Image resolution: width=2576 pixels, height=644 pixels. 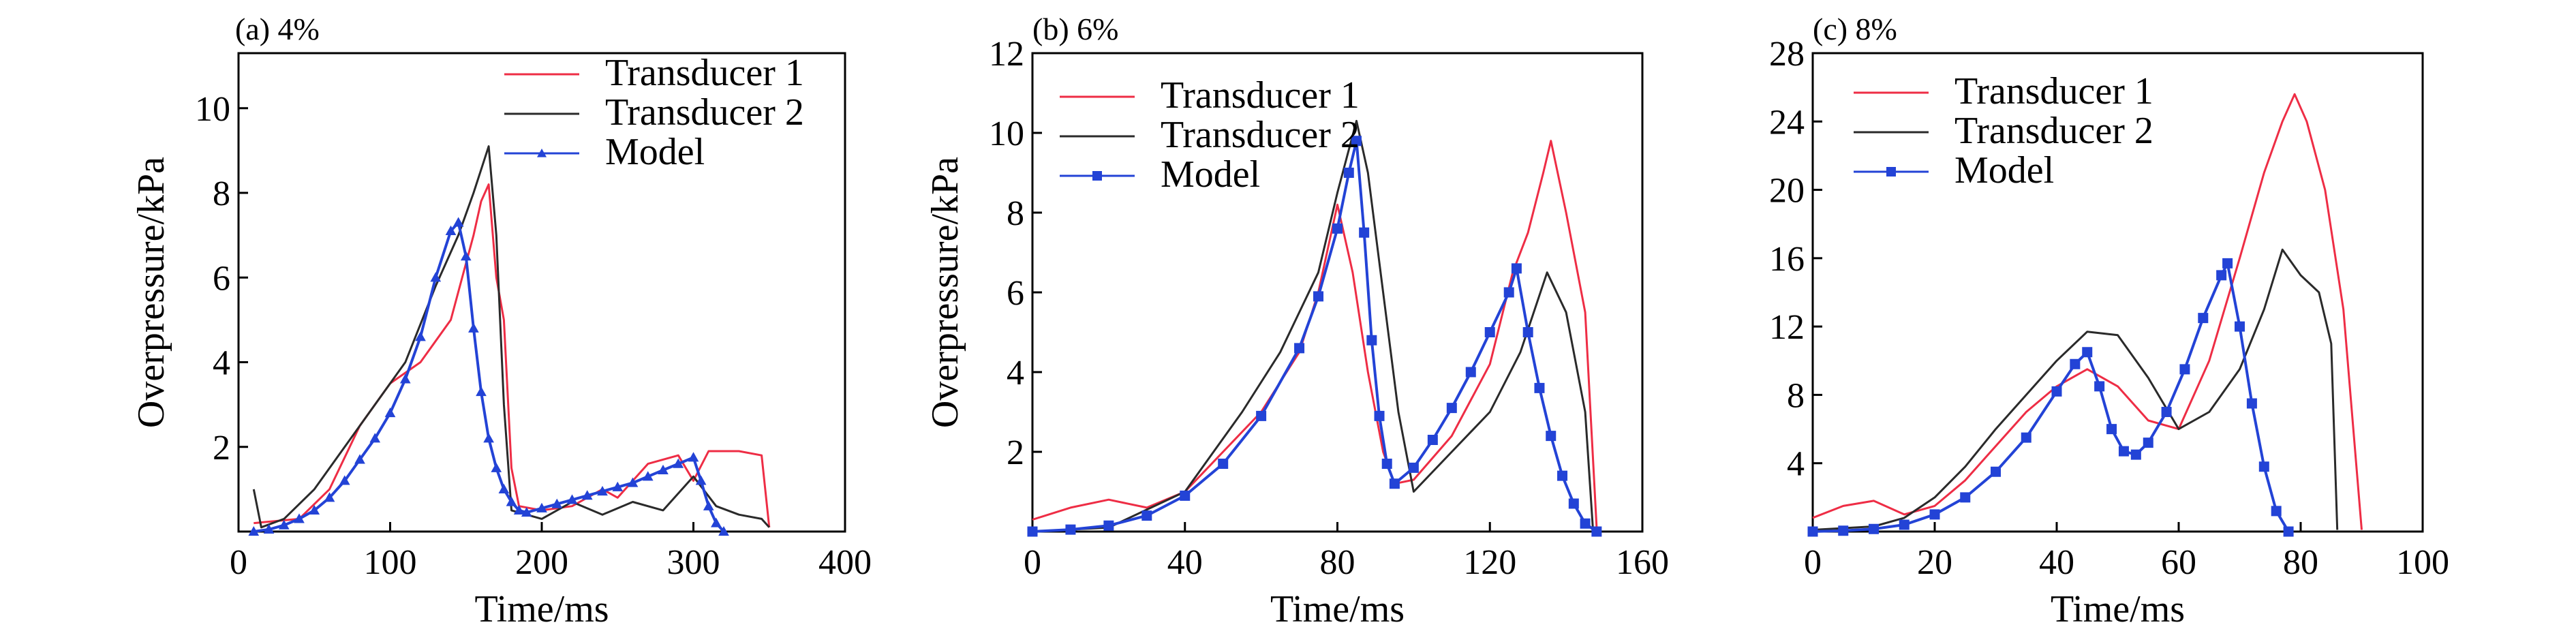 What do you see at coordinates (1787, 191) in the screenshot?
I see `y-tick-label: 20` at bounding box center [1787, 191].